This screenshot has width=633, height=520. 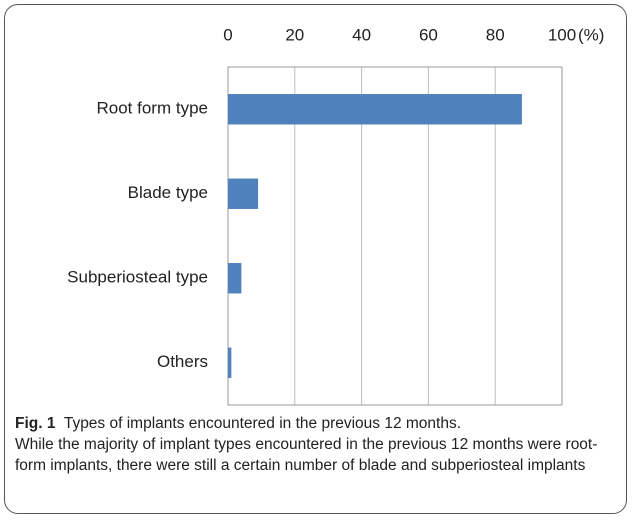 I want to click on x-axis-label: (%), so click(x=591, y=34).